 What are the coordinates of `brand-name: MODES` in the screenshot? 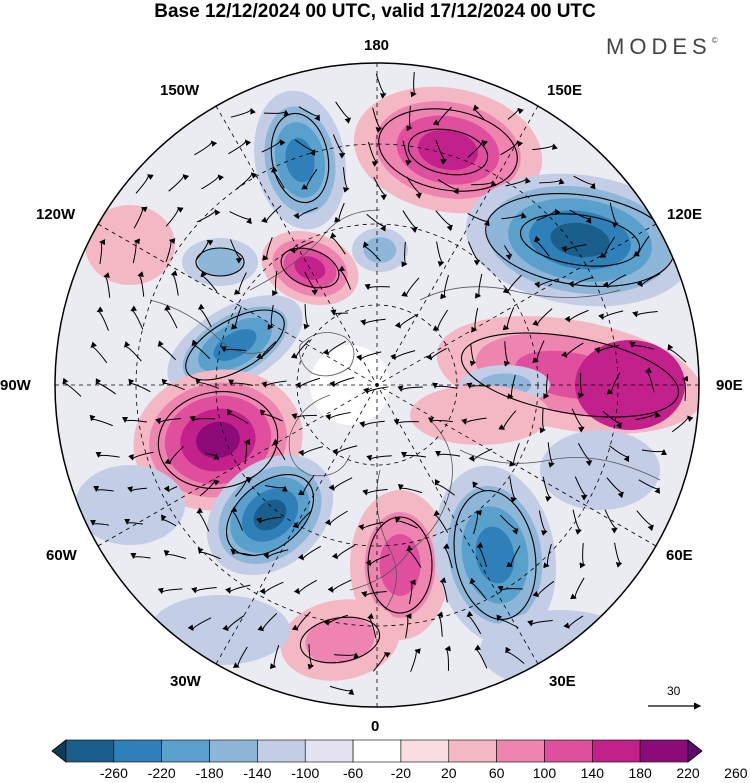 It's located at (659, 46).